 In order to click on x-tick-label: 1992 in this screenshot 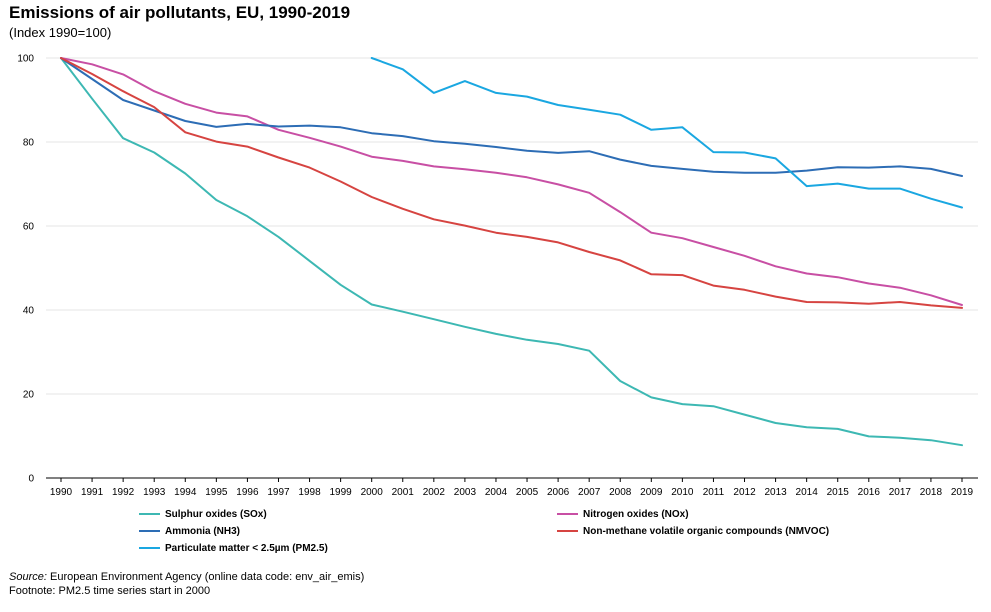, I will do `click(123, 492)`.